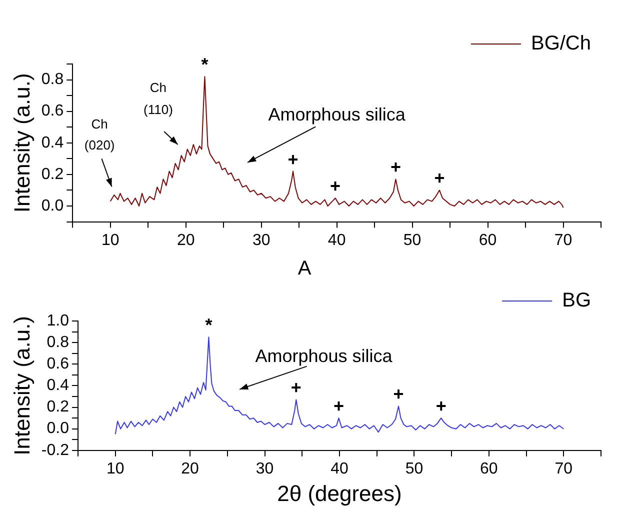 The width and height of the screenshot is (621, 518). Describe the element at coordinates (305, 269) in the screenshot. I see `chart-title: A` at that location.